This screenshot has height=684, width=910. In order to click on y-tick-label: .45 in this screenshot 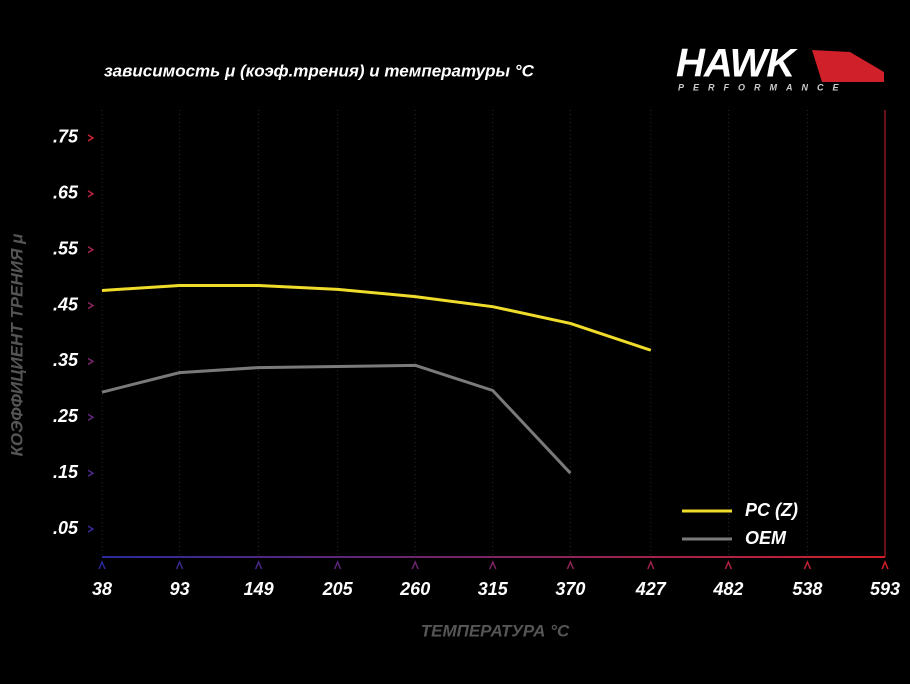, I will do `click(66, 304)`.